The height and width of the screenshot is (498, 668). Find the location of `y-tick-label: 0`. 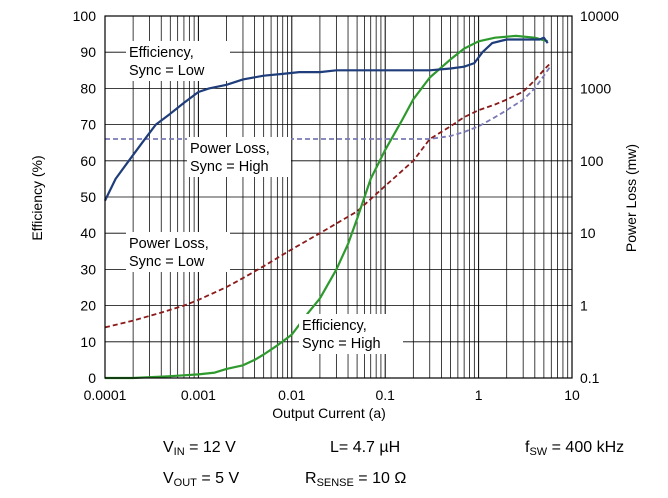

y-tick-label: 0 is located at coordinates (92, 378).